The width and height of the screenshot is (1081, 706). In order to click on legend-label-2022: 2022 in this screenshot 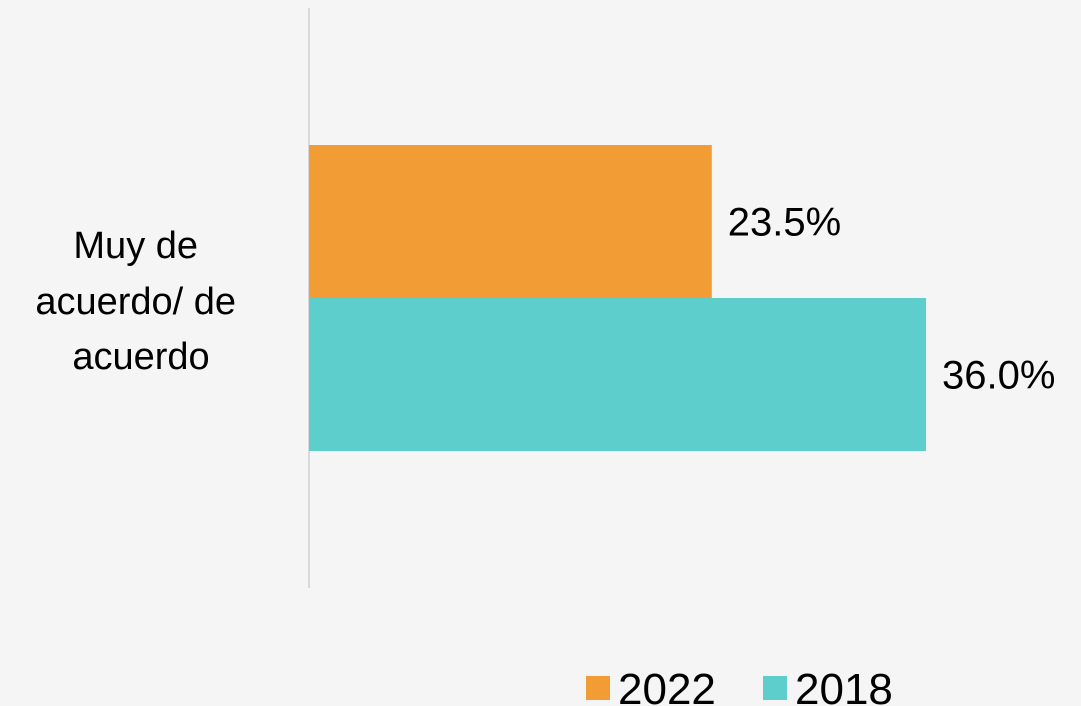, I will do `click(667, 685)`.